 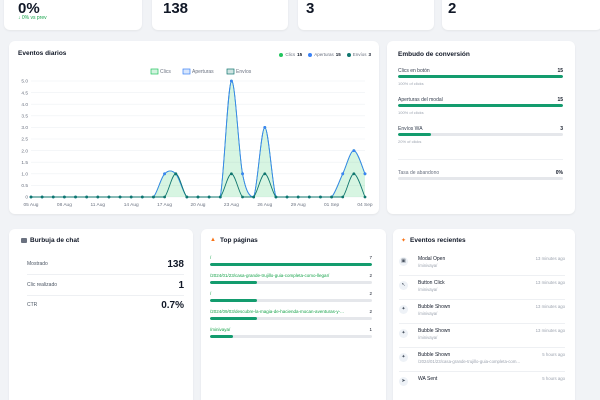 I want to click on funnel-label: Aperturas del modal, so click(x=420, y=100).